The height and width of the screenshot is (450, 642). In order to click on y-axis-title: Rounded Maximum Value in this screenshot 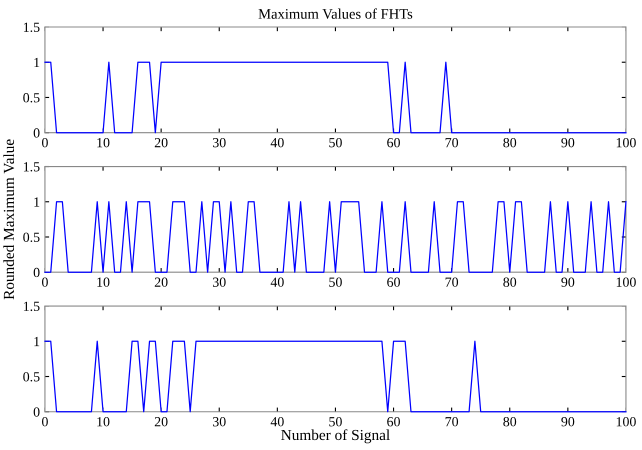, I will do `click(8, 219)`.